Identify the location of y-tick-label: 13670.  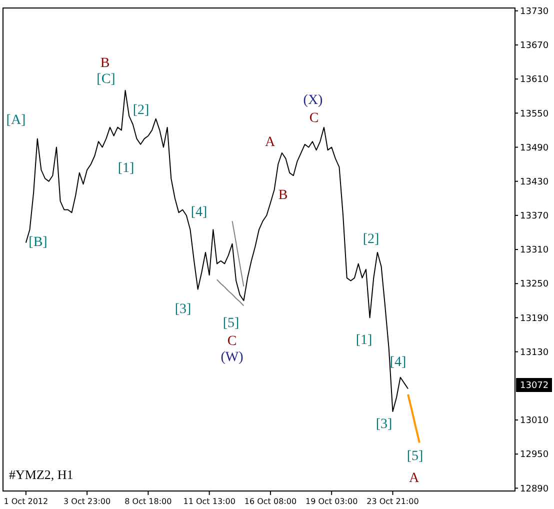
(534, 46).